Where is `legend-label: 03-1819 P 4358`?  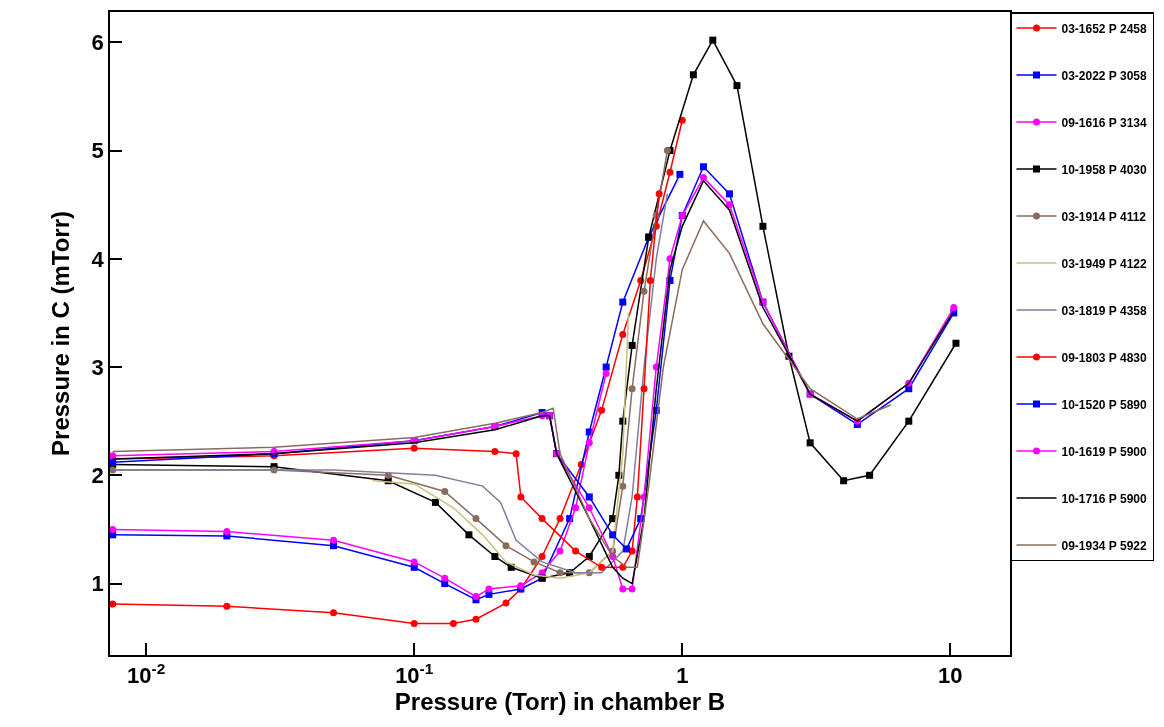 legend-label: 03-1819 P 4358 is located at coordinates (1104, 310).